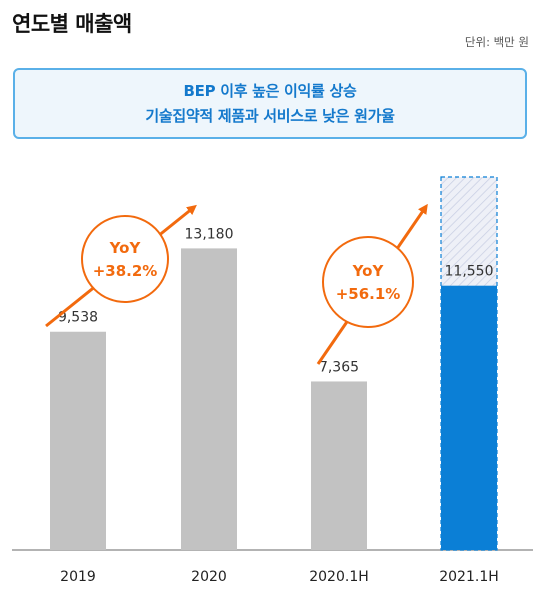 This screenshot has width=545, height=589. I want to click on value-label: 7,365, so click(339, 367).